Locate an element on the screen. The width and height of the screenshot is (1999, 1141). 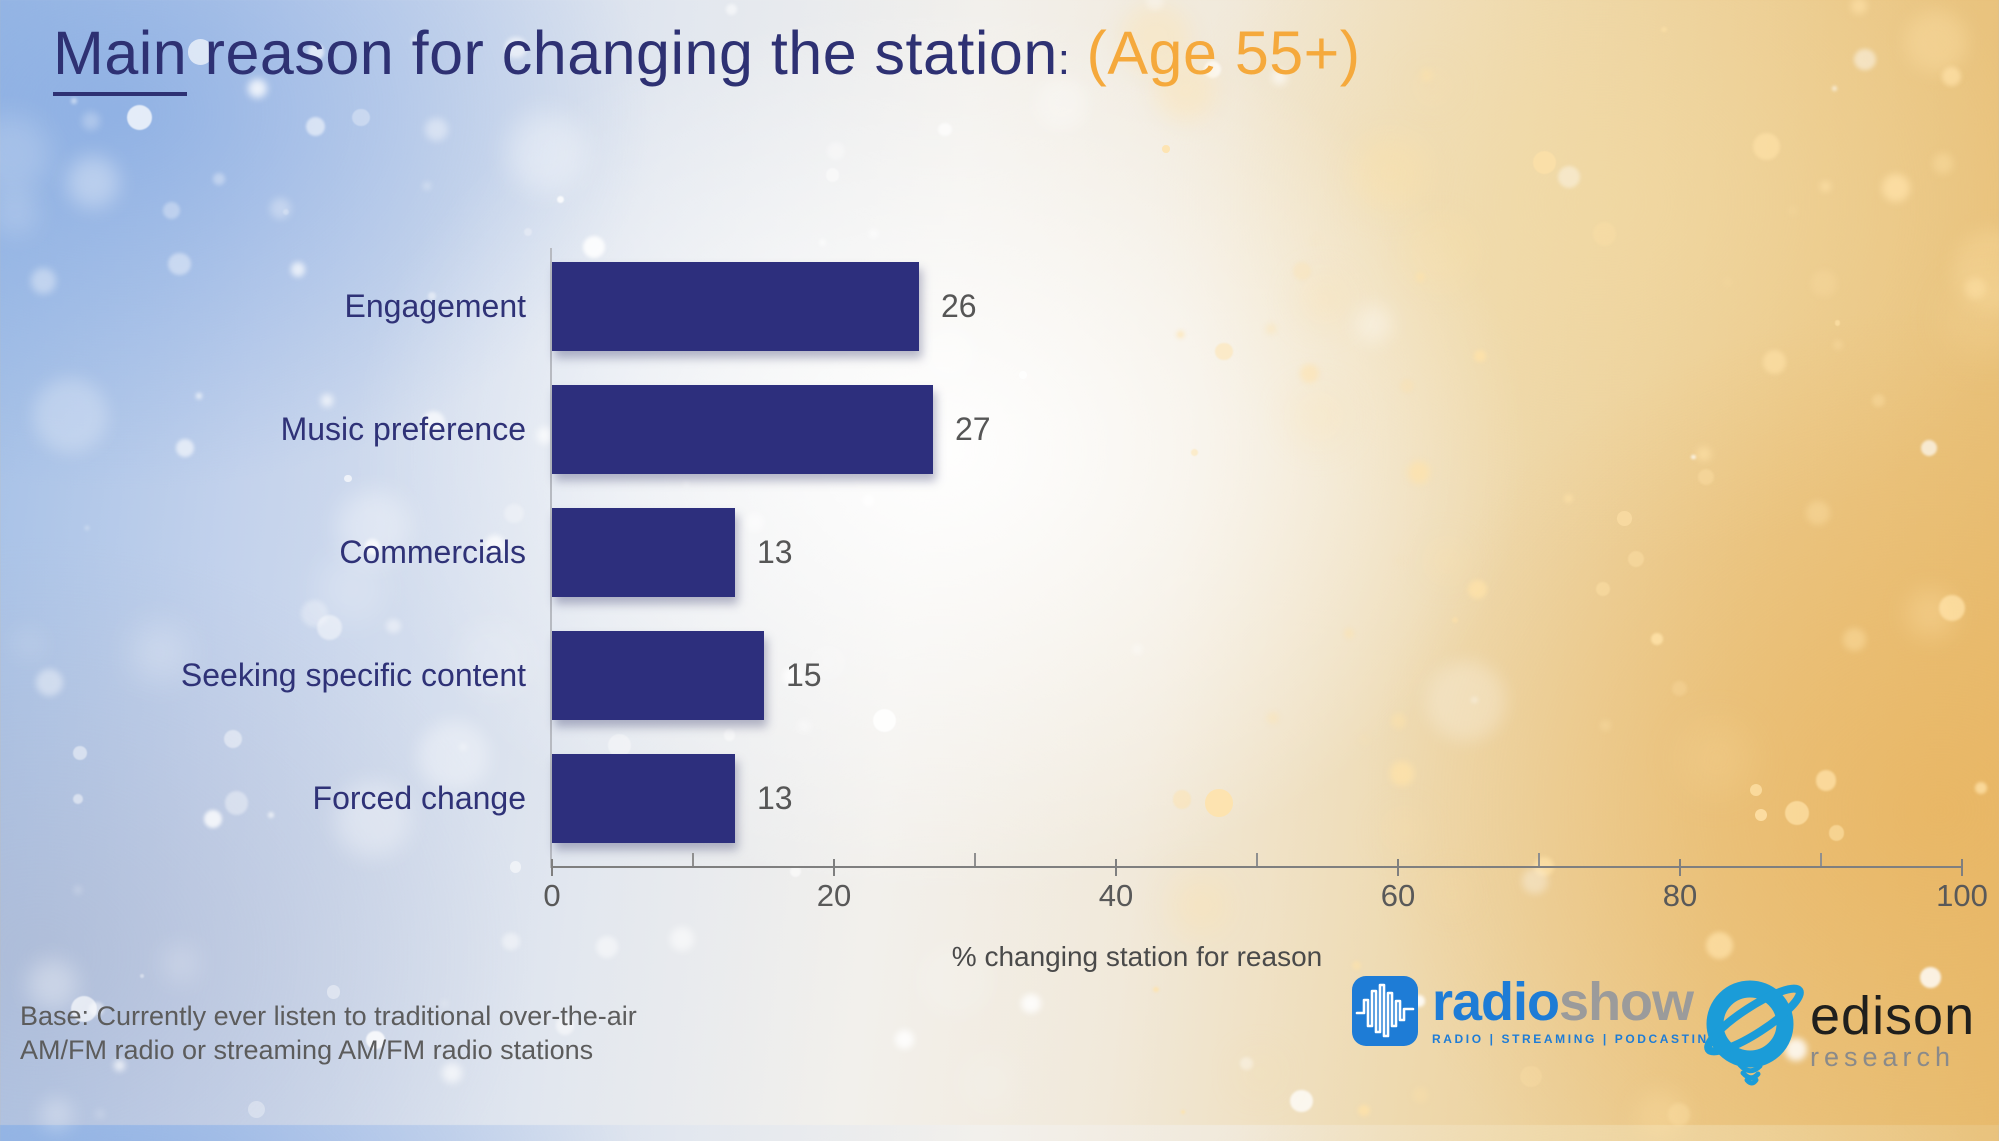
x-axis-line is located at coordinates (1257, 867).